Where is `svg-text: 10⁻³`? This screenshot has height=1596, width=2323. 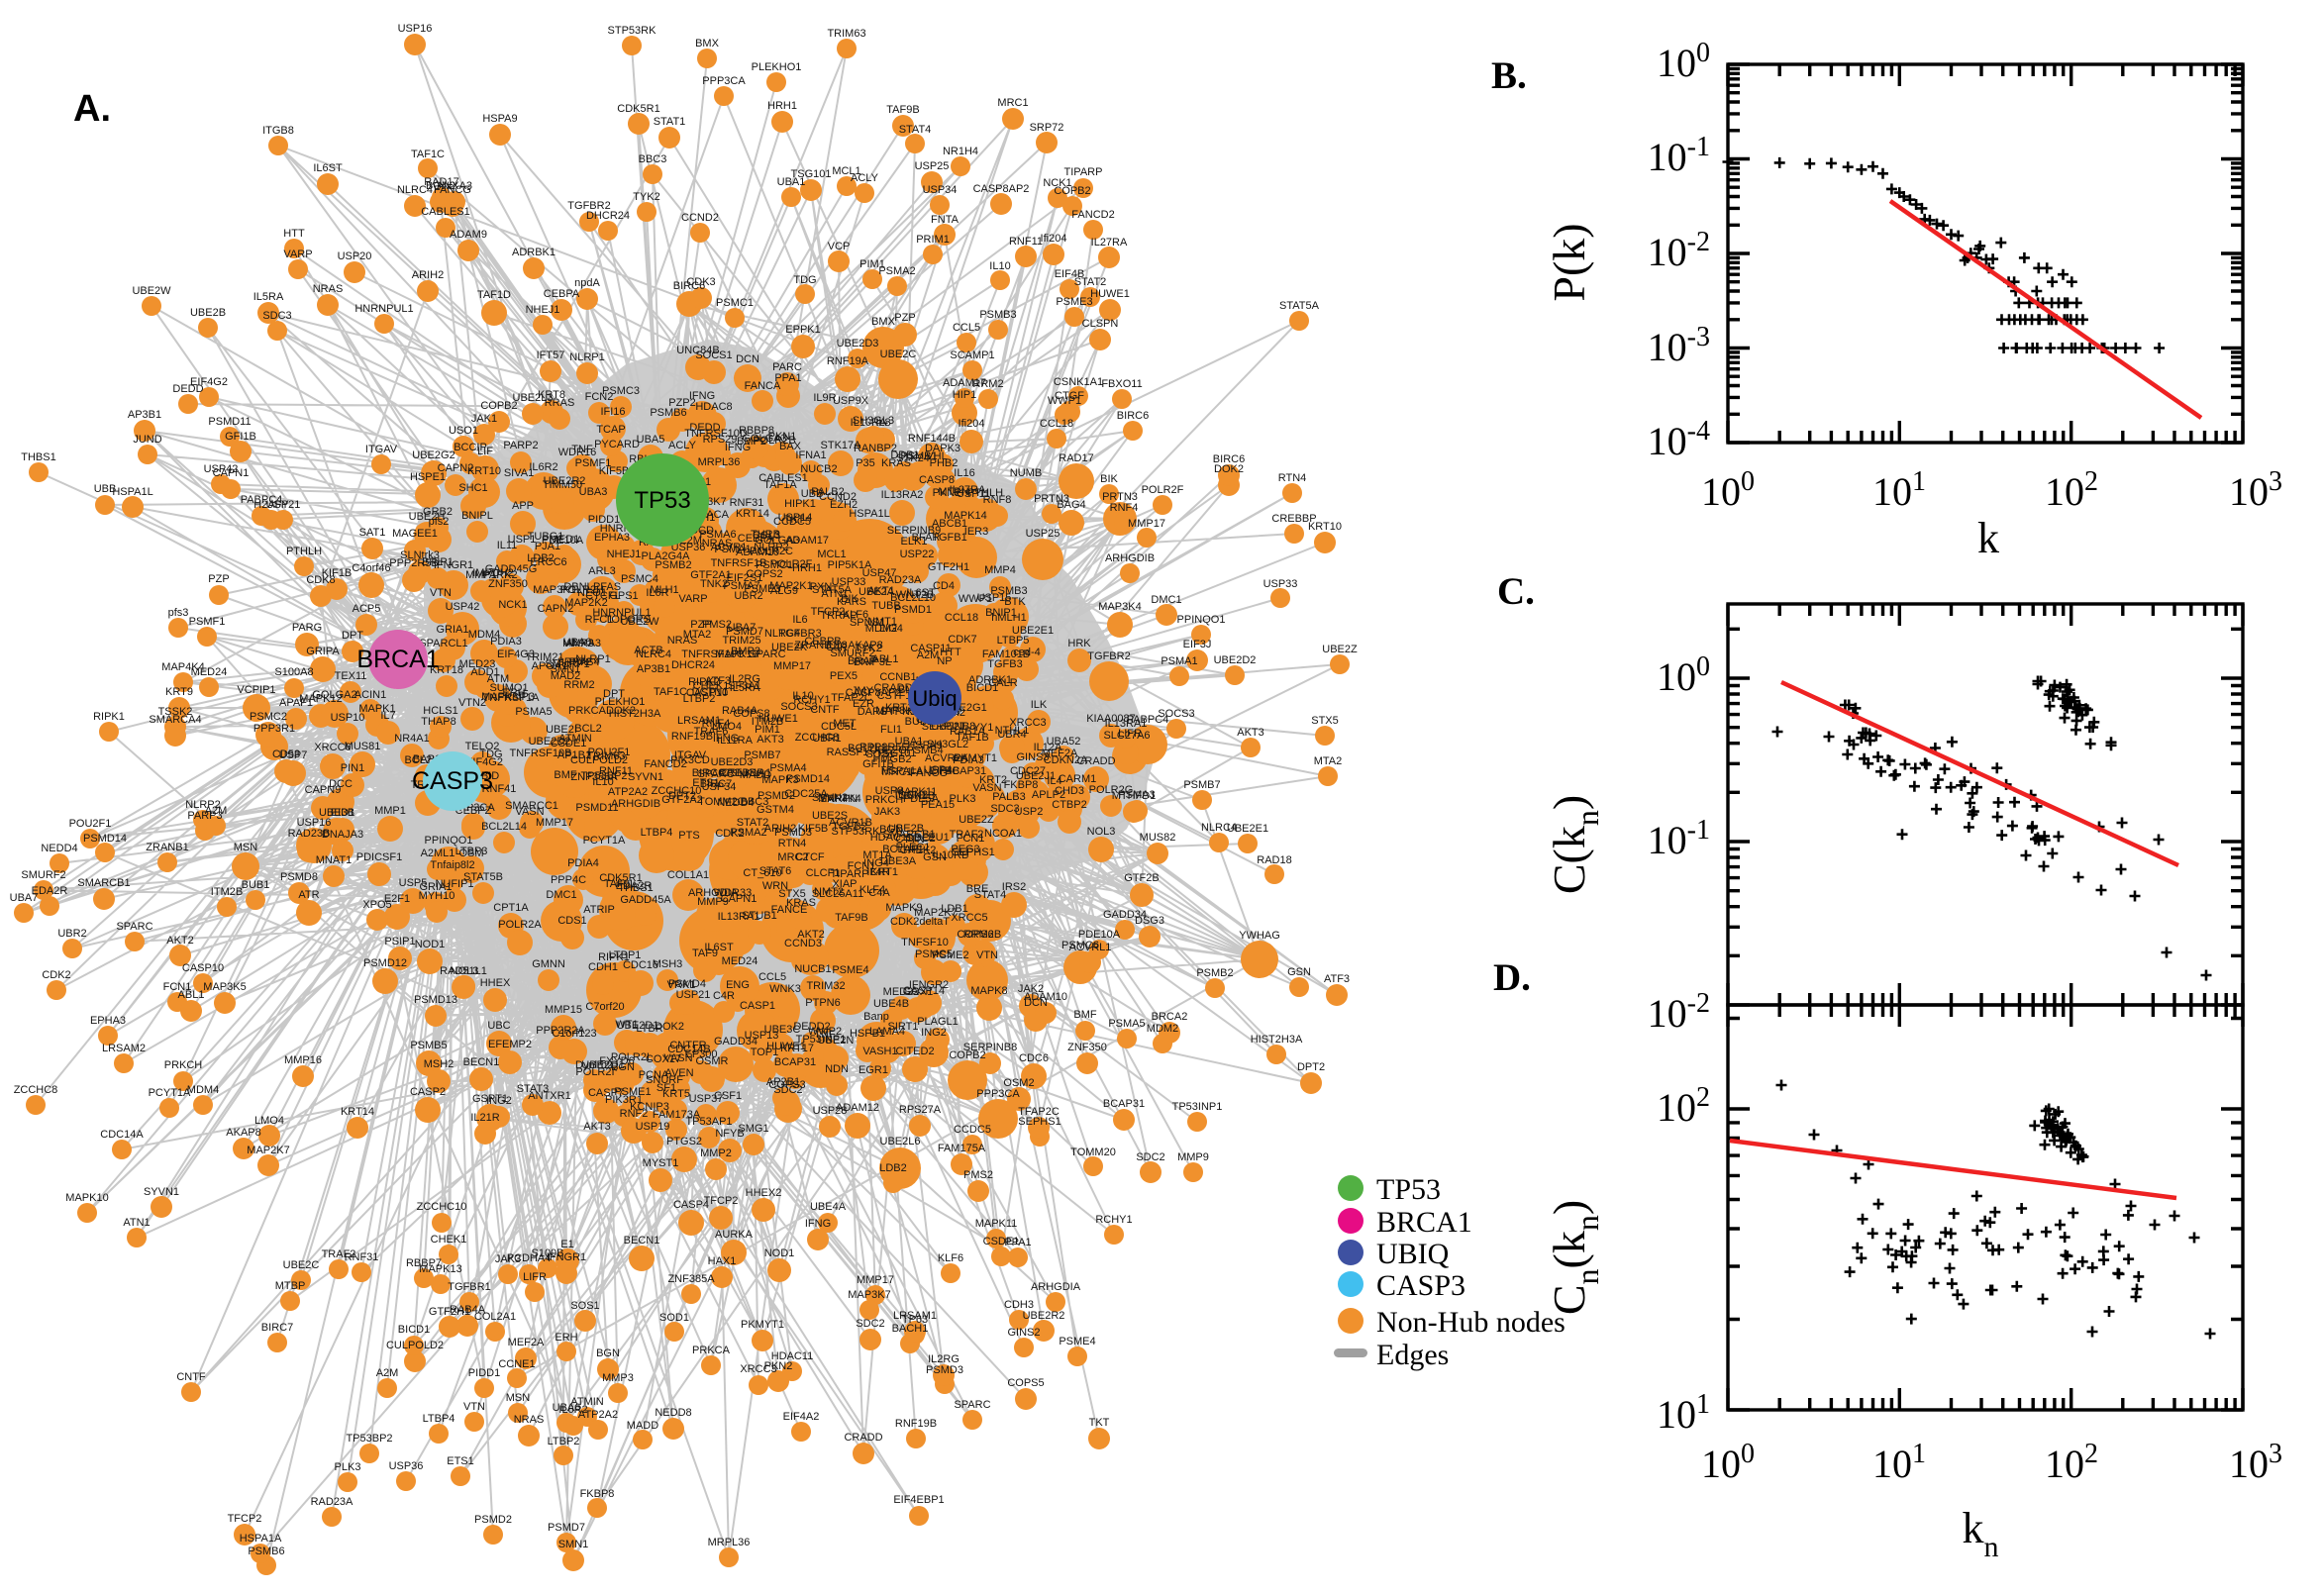
svg-text: 10⁻³ is located at coordinates (1679, 345).